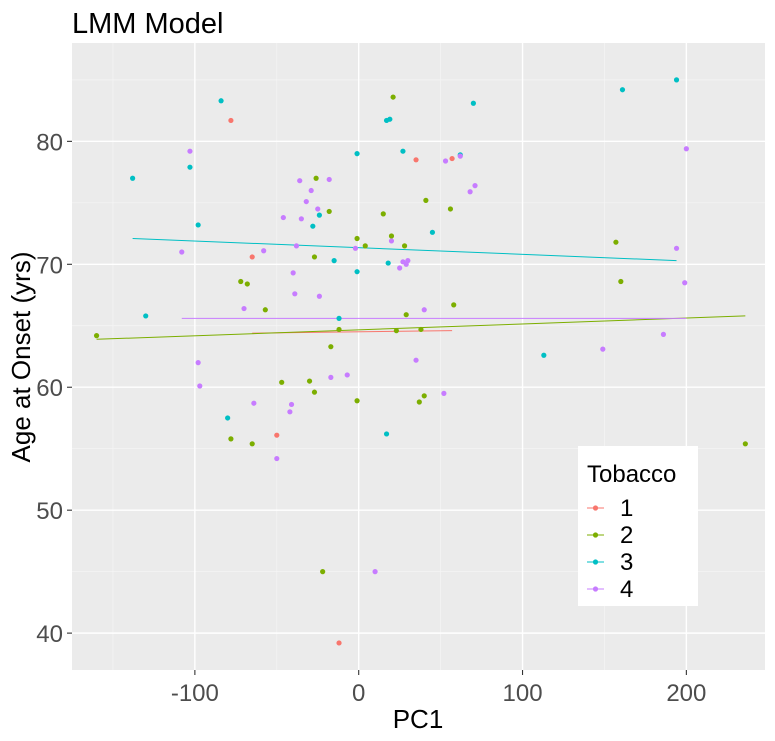  What do you see at coordinates (626, 589) in the screenshot?
I see `legend-label-4: 4` at bounding box center [626, 589].